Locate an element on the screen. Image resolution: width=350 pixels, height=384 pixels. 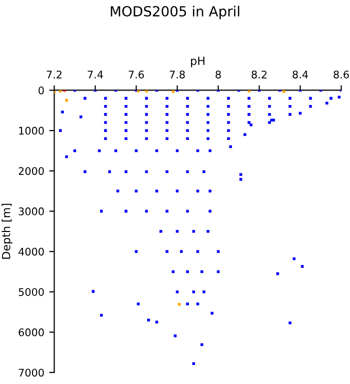
y-tick-label: 2000 is located at coordinates (31, 171).